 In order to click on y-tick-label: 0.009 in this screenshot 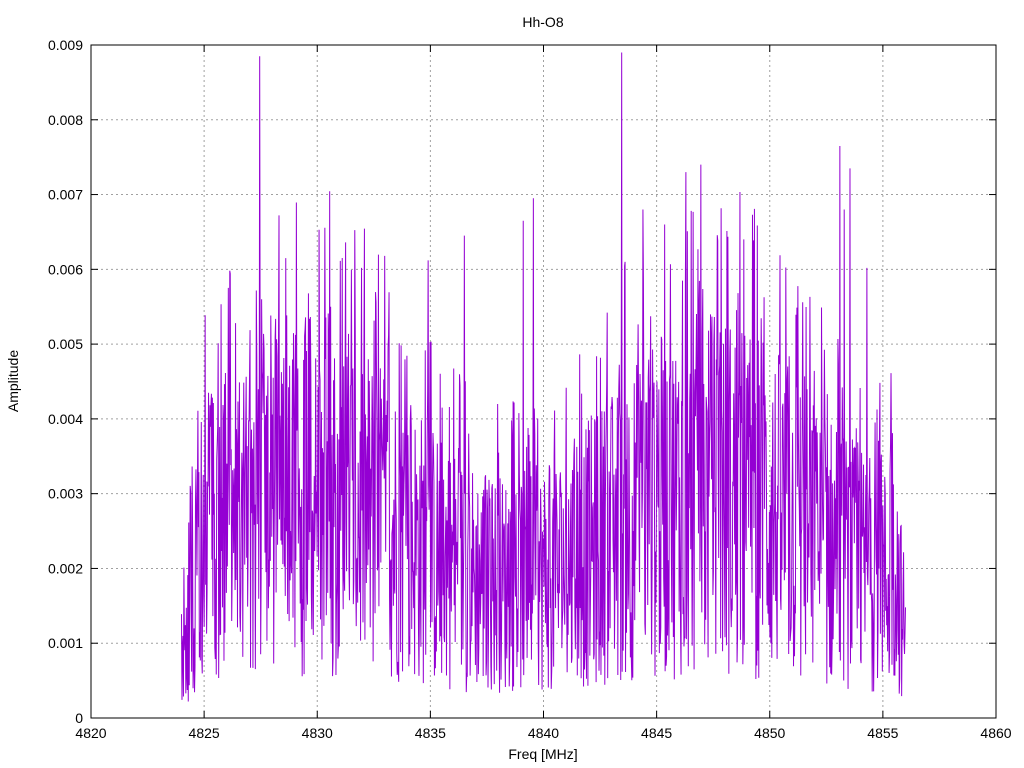, I will do `click(65, 45)`.